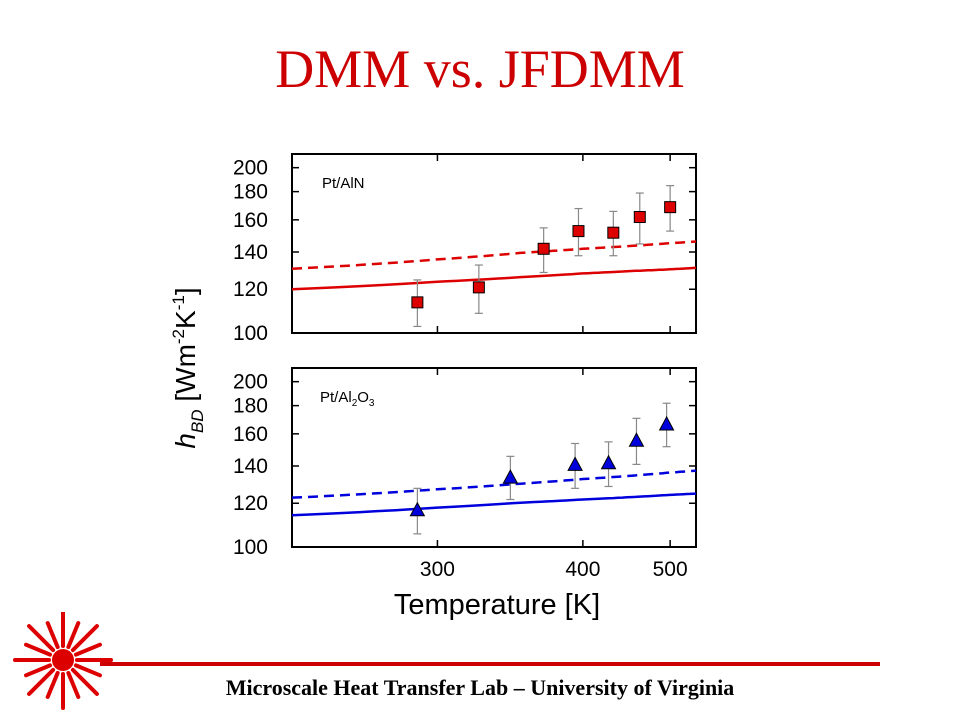  I want to click on y-label-sup-neg2: -2, so click(178, 336).